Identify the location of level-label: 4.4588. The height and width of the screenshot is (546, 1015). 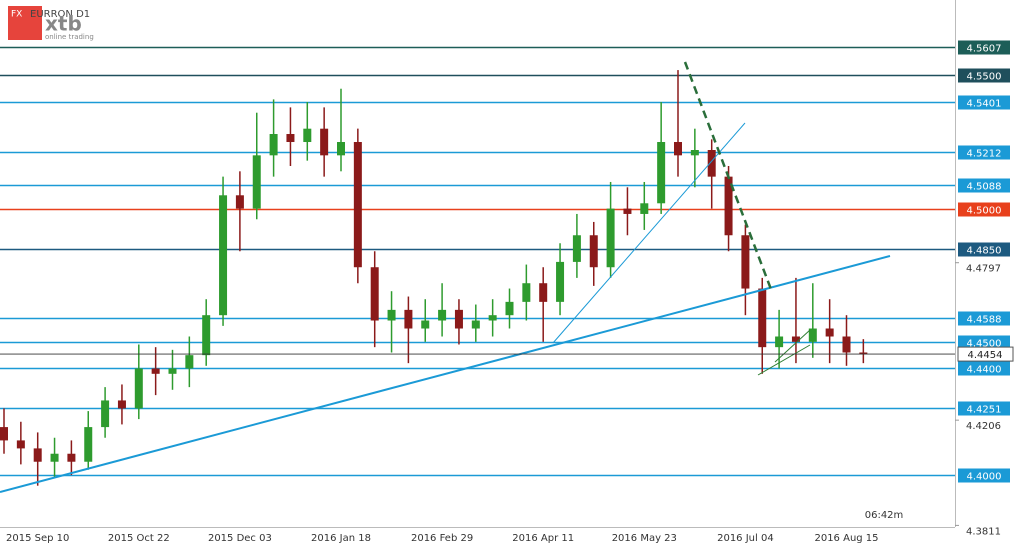
(984, 320).